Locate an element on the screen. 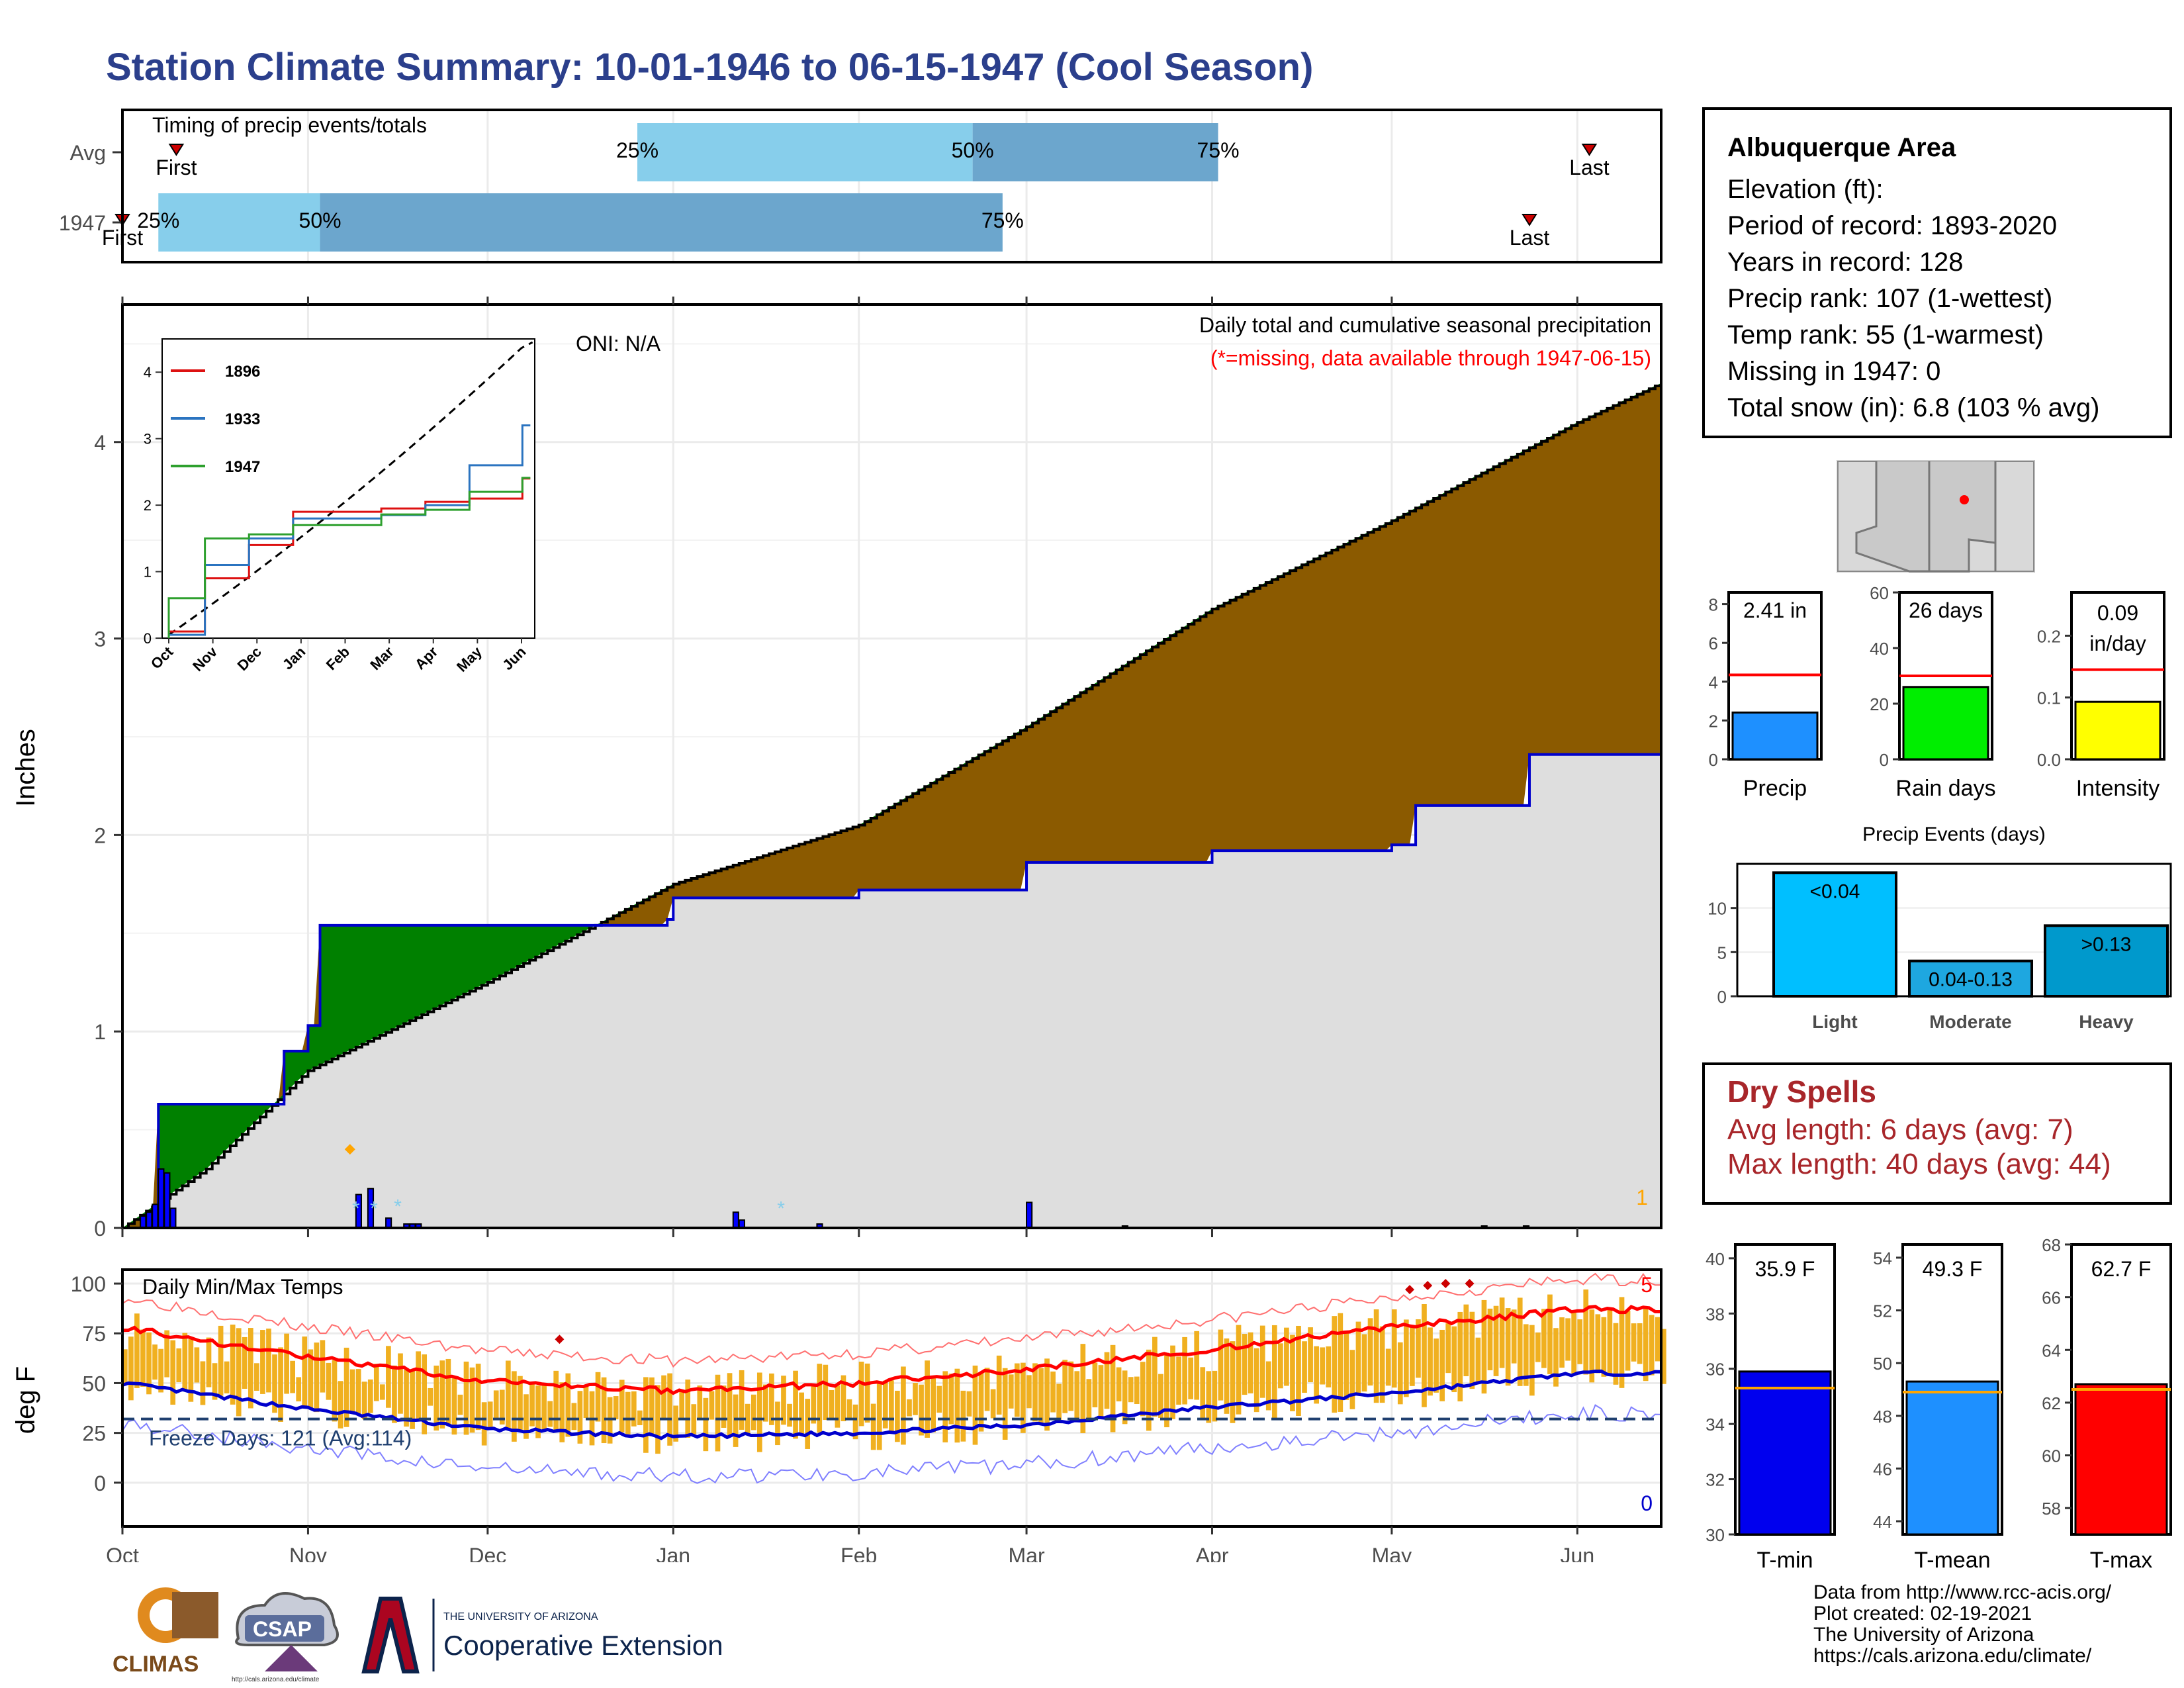 The image size is (2184, 1688). record-low-count: 0 is located at coordinates (1647, 1503).